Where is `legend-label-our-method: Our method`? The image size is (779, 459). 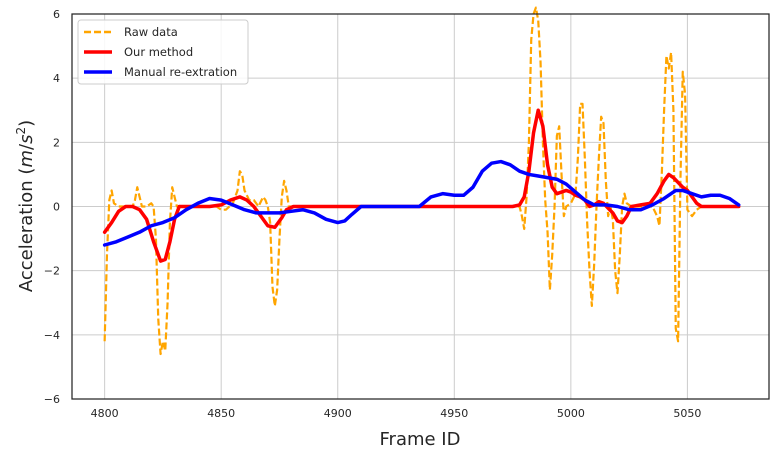 legend-label-our-method: Our method is located at coordinates (158, 52).